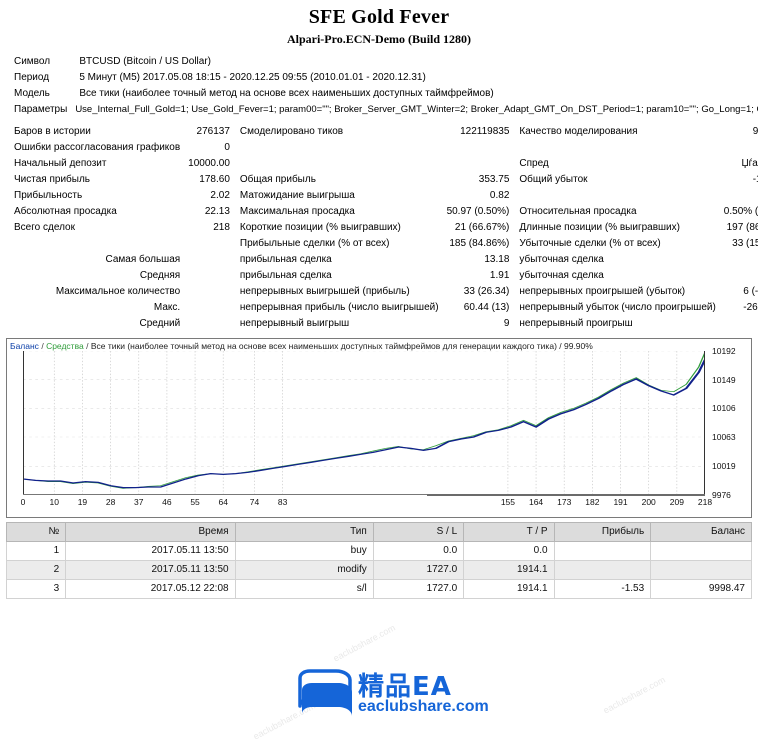  Describe the element at coordinates (724, 437) in the screenshot. I see `y-tick-label: 10063` at that location.